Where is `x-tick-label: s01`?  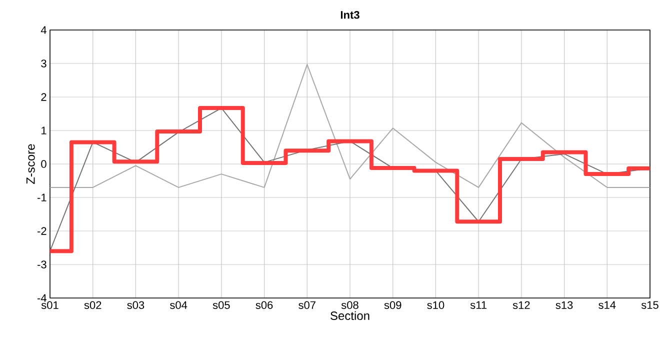 x-tick-label: s01 is located at coordinates (49, 305).